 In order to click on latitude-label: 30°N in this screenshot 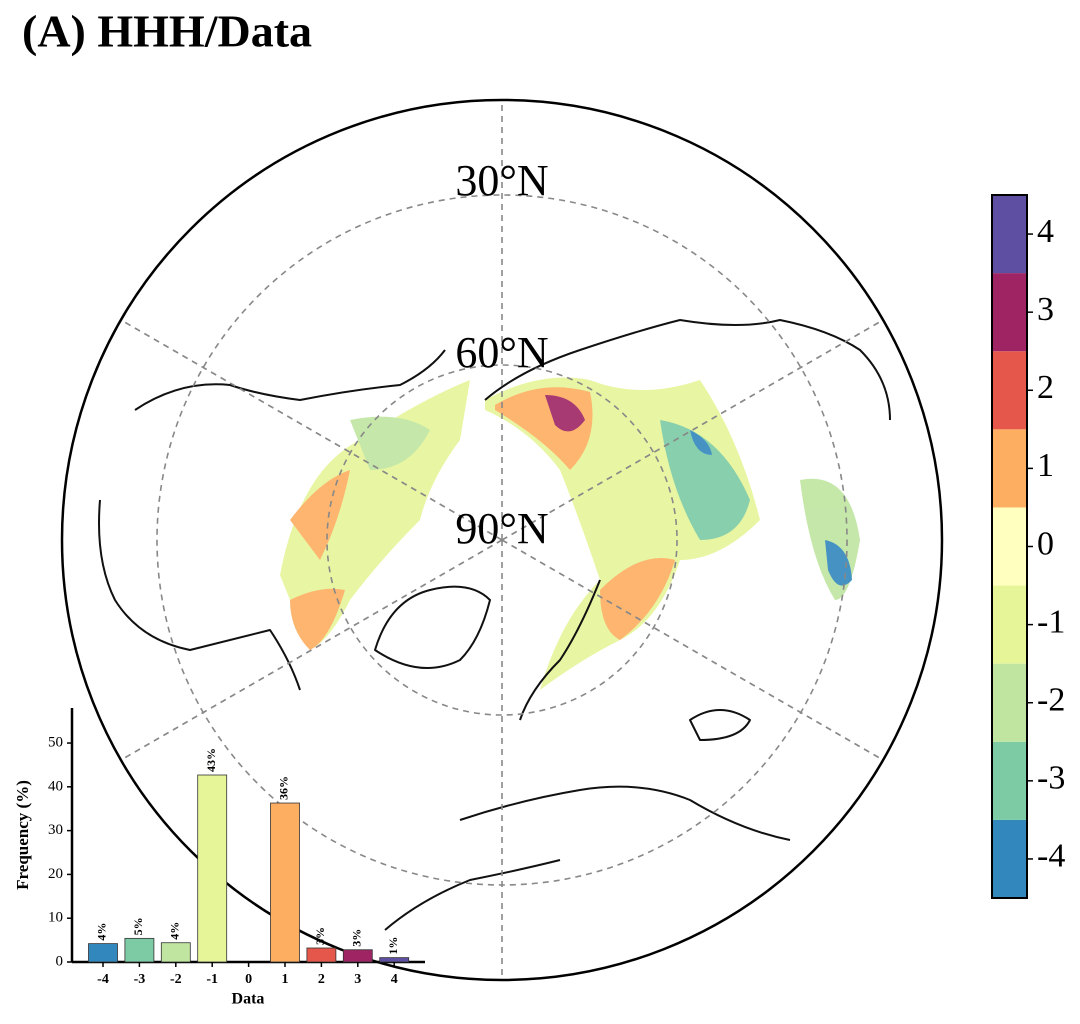, I will do `click(501, 180)`.